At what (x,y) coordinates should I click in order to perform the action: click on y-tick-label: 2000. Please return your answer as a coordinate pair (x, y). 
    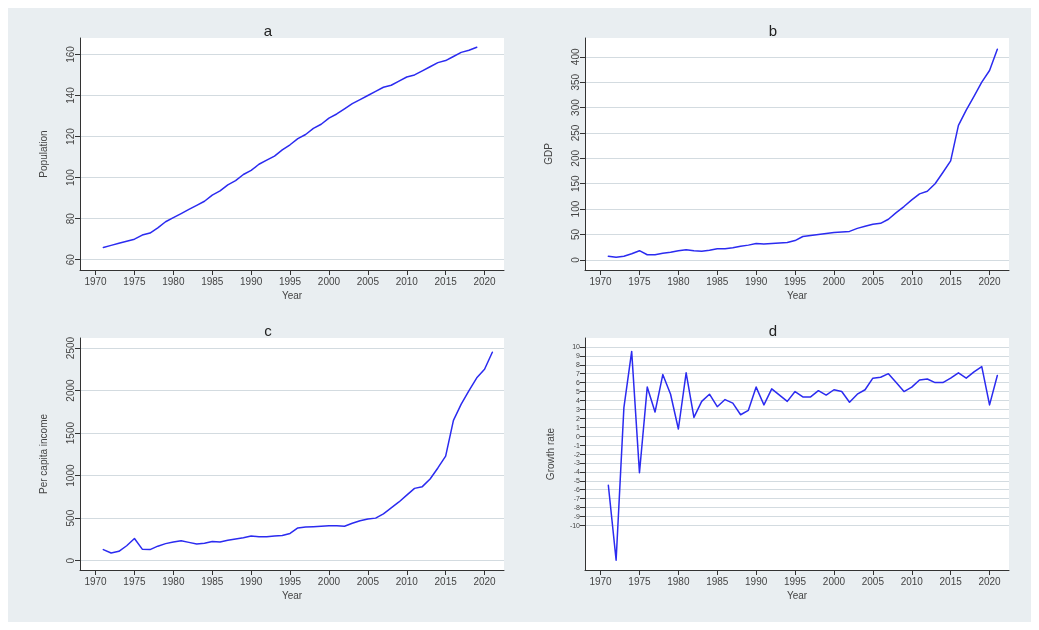
    Looking at the image, I should click on (70, 390).